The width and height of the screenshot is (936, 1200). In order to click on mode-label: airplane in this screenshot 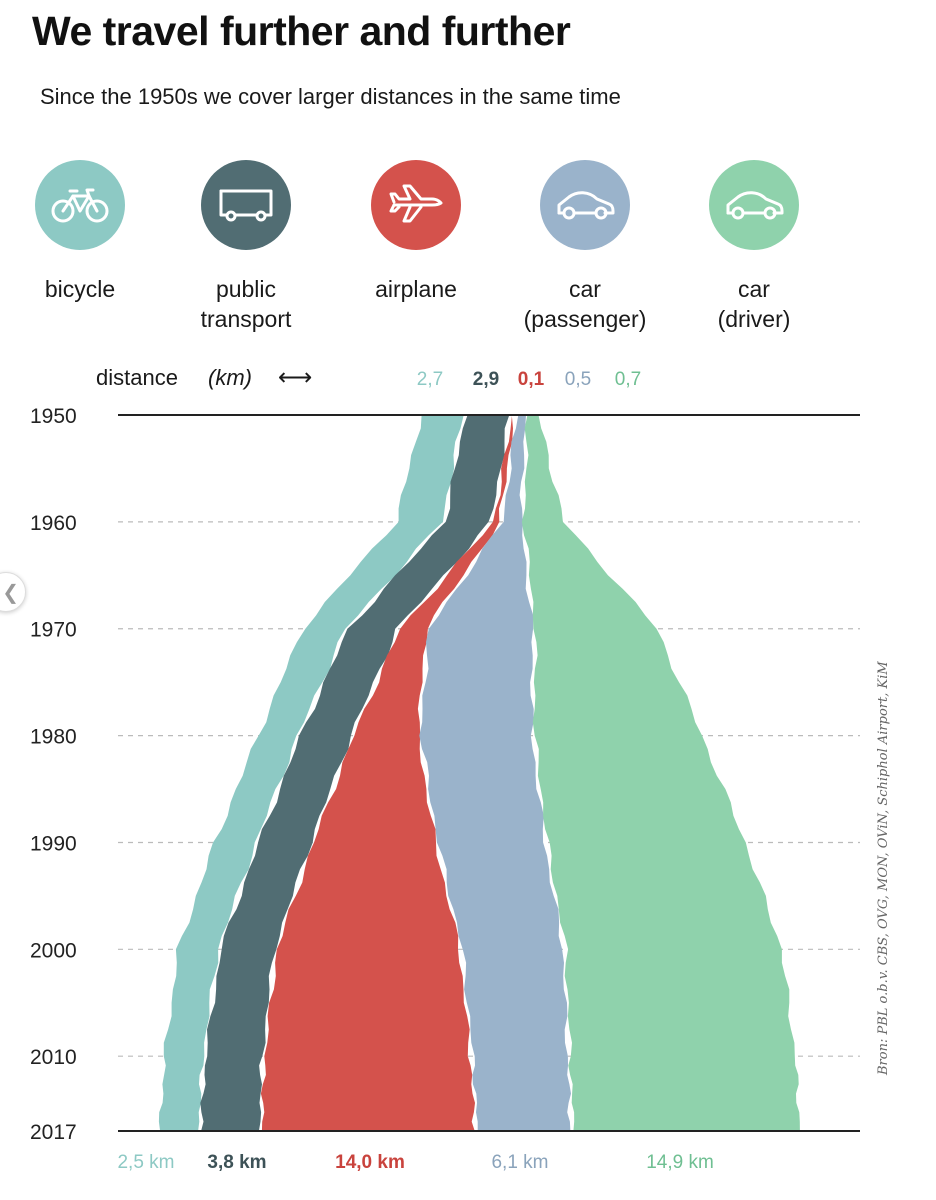, I will do `click(416, 289)`.